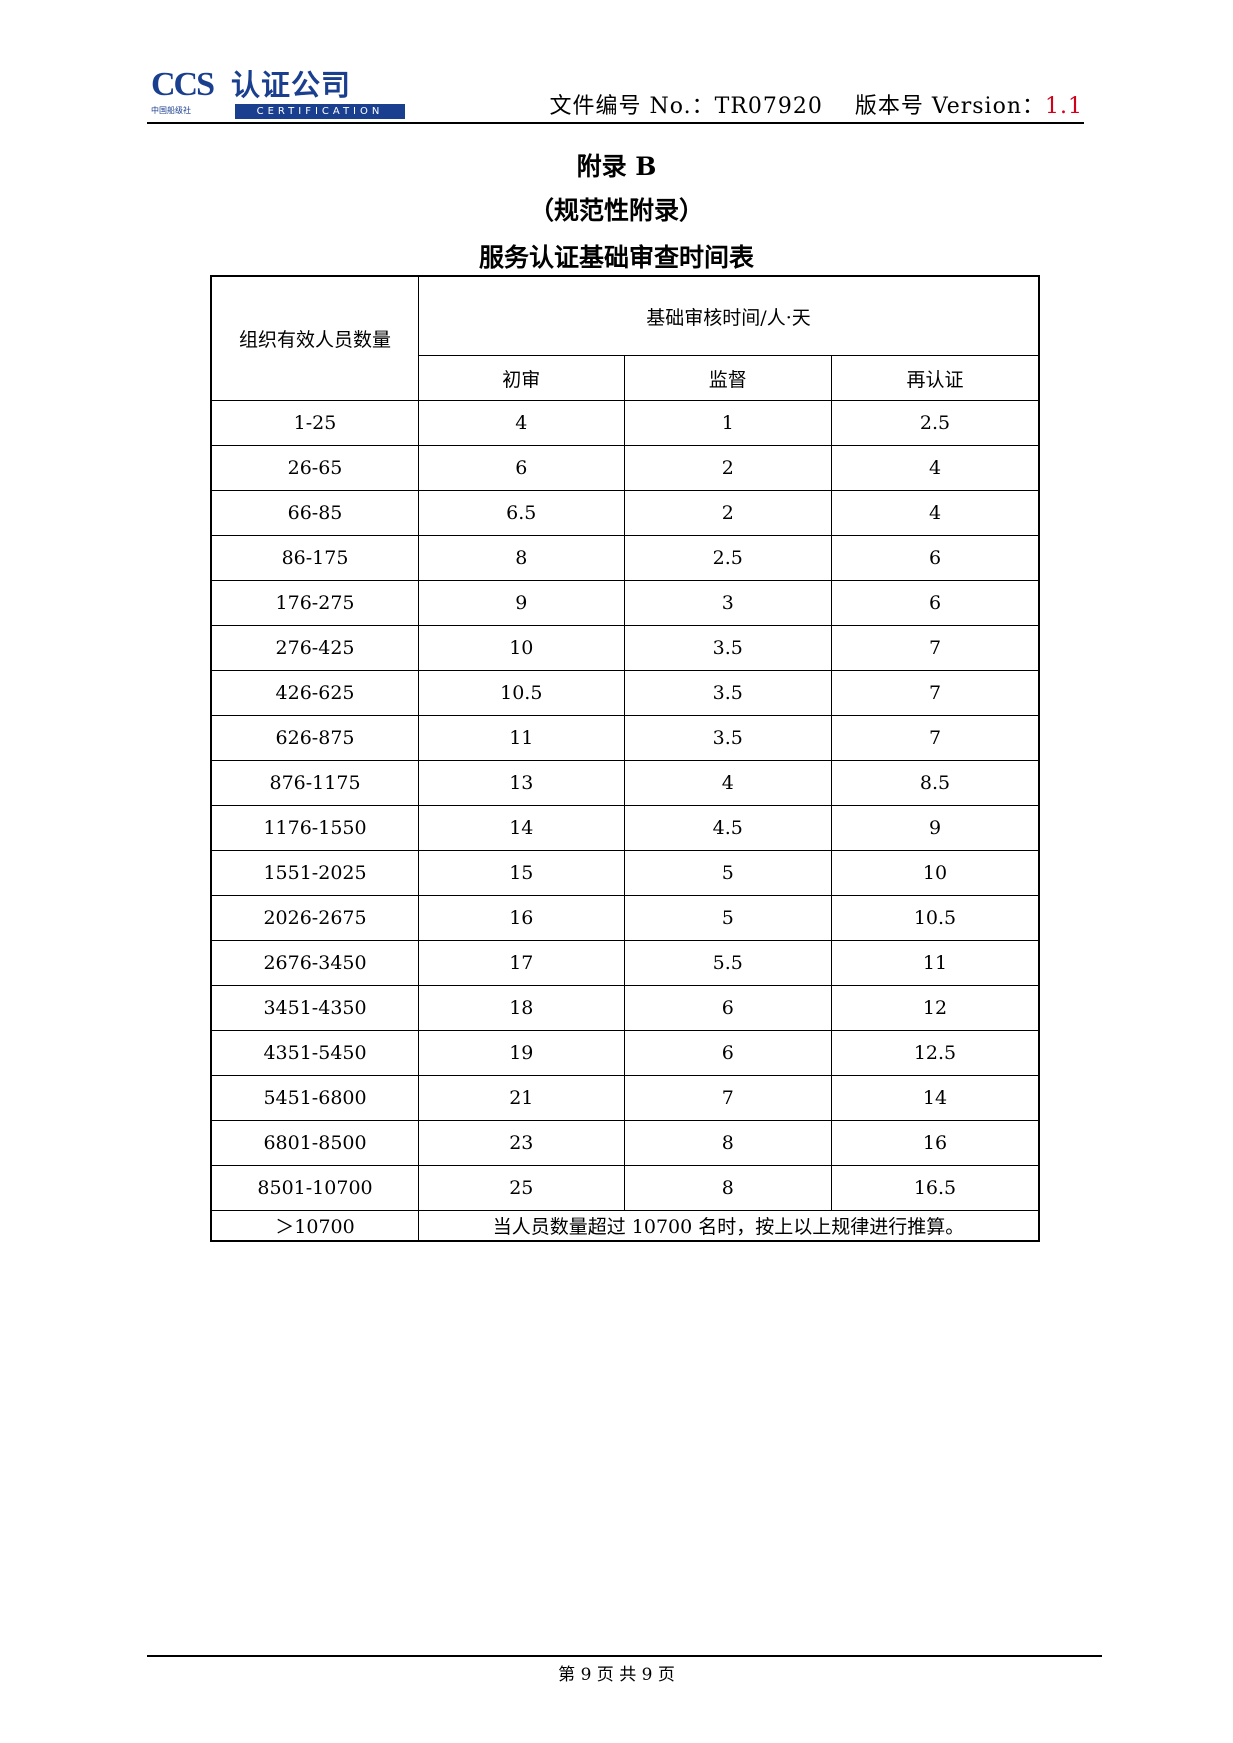  I want to click on table-row: 3451-4350 18 6 12, so click(625, 1008).